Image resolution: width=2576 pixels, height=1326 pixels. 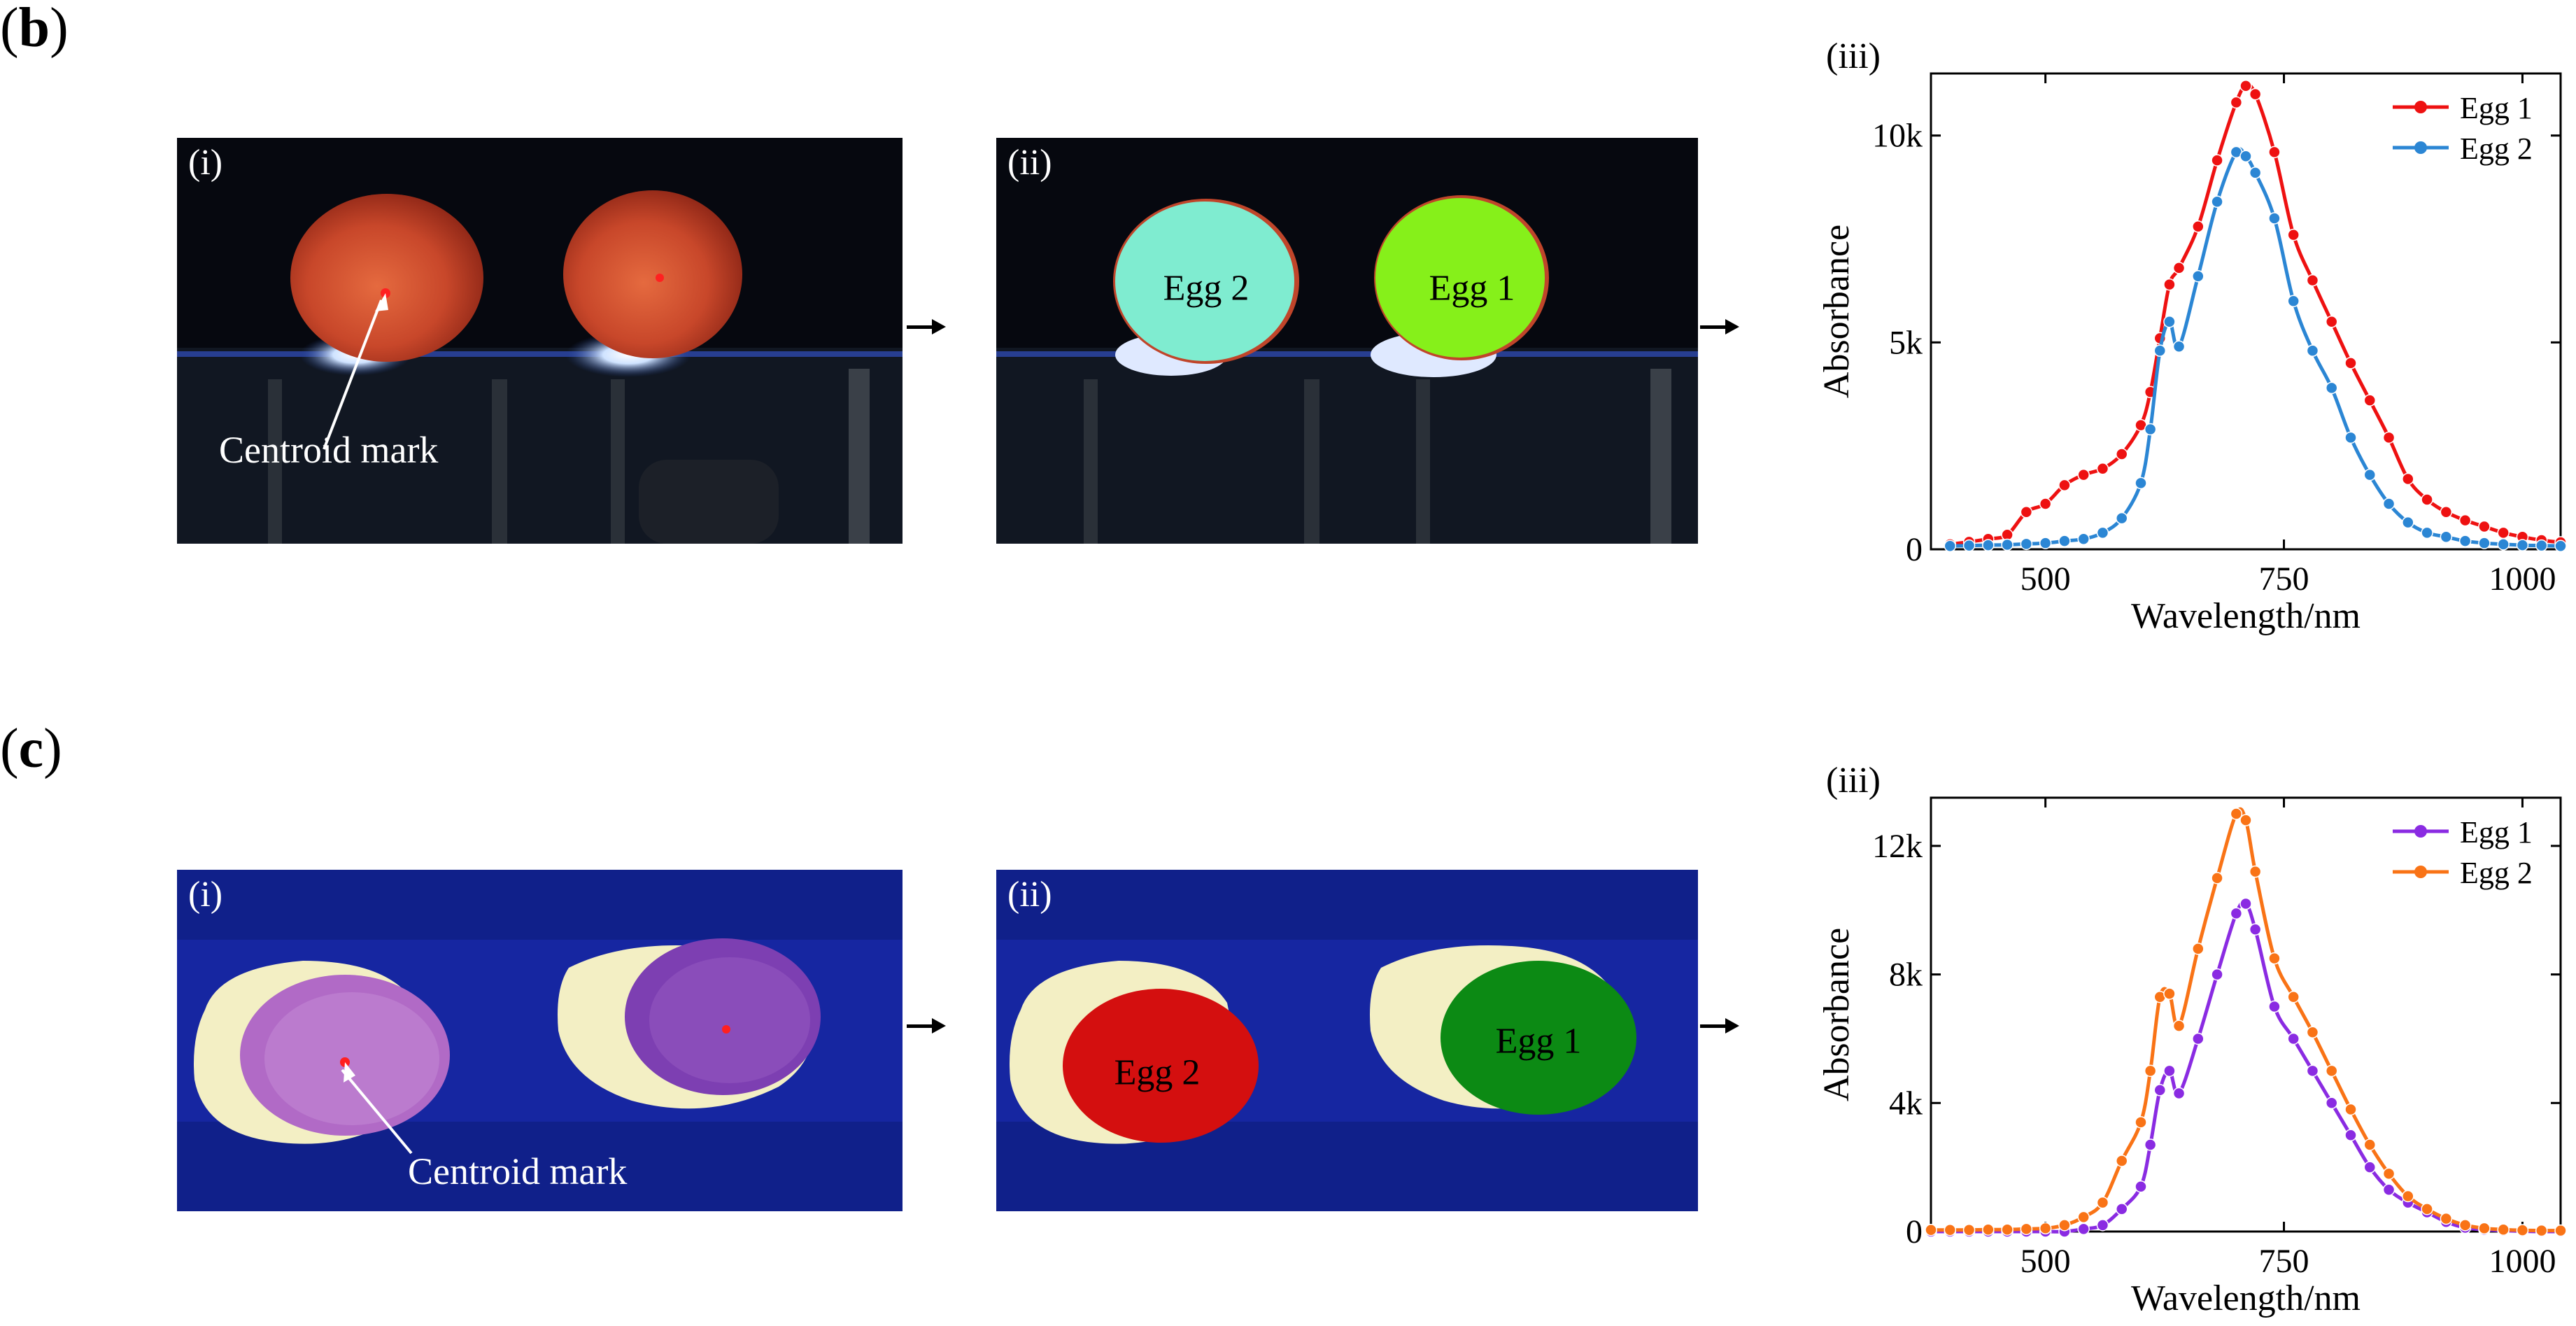 I want to click on photo-b-i: (i) Centroid mark, so click(x=540, y=341).